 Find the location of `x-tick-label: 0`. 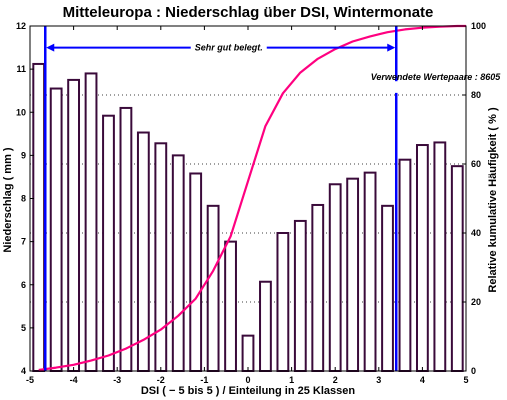

x-tick-label: 0 is located at coordinates (247, 380).